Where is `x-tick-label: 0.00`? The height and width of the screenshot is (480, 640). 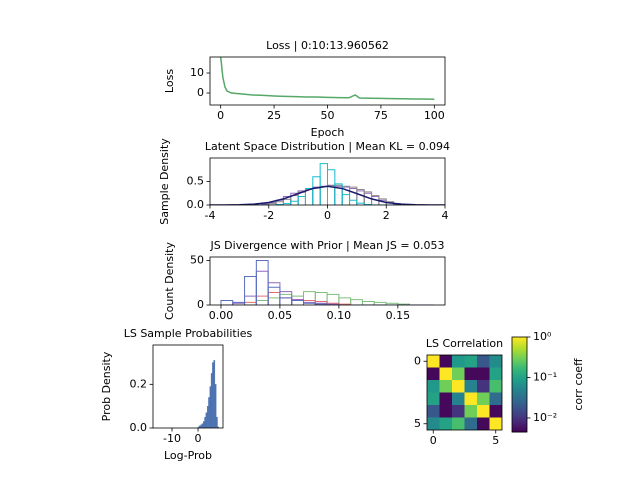 x-tick-label: 0.00 is located at coordinates (221, 315).